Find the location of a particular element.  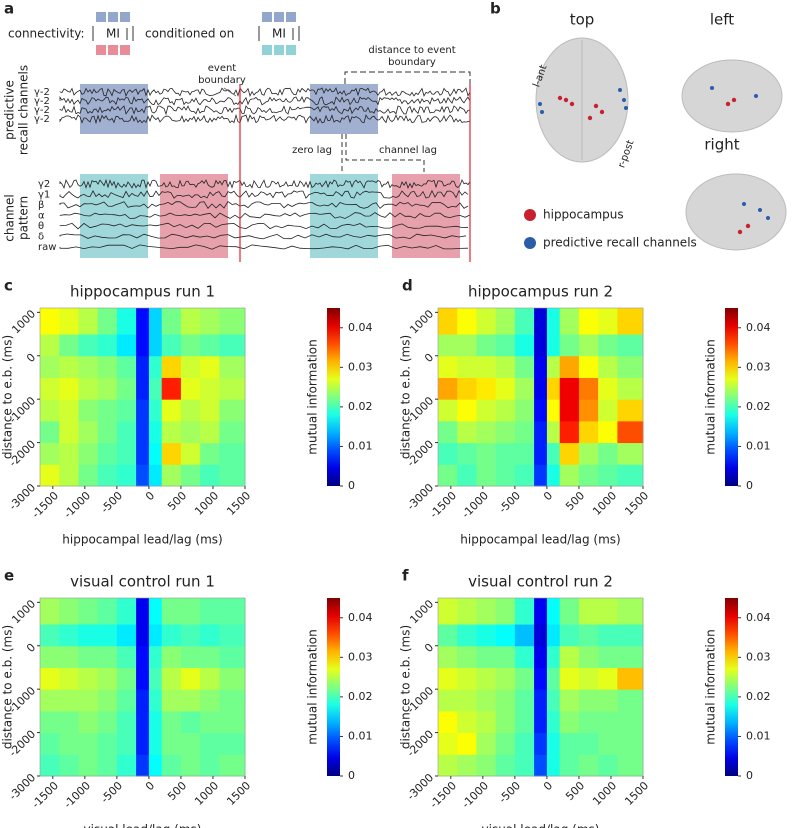

connectivity-label: connectivity: is located at coordinates (46, 34).